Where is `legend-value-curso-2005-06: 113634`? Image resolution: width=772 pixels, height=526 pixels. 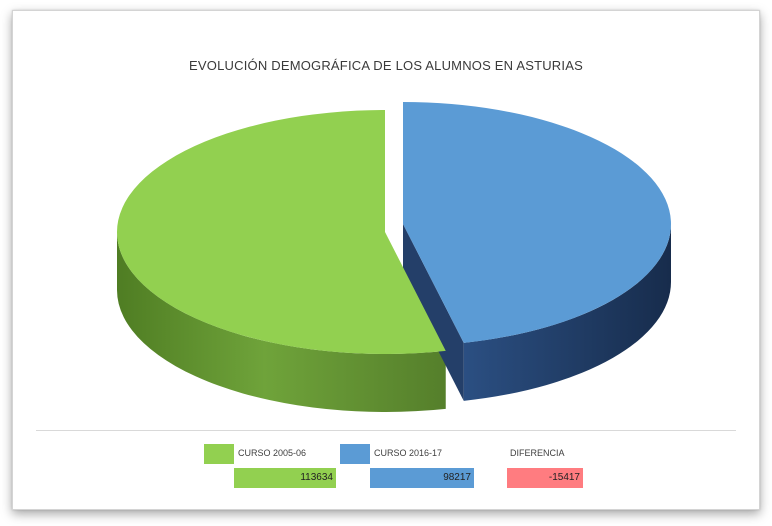
legend-value-curso-2005-06: 113634 is located at coordinates (285, 478).